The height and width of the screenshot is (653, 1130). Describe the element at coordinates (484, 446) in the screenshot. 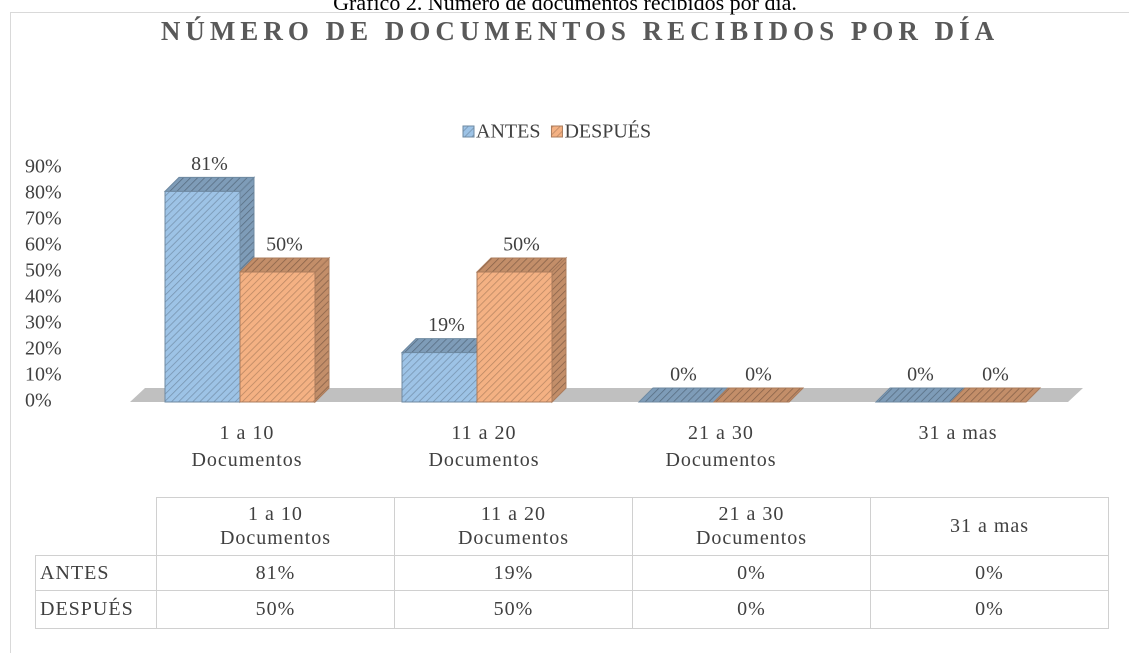

I see `x-tick-label: 11 a 20 Documentos` at that location.